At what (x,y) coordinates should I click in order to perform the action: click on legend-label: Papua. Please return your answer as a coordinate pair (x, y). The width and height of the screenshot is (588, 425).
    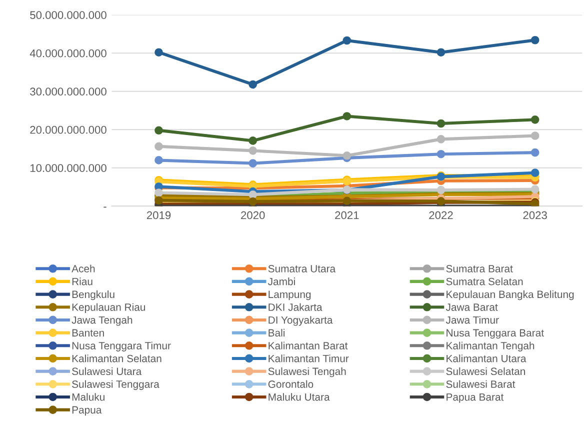
    Looking at the image, I should click on (87, 411).